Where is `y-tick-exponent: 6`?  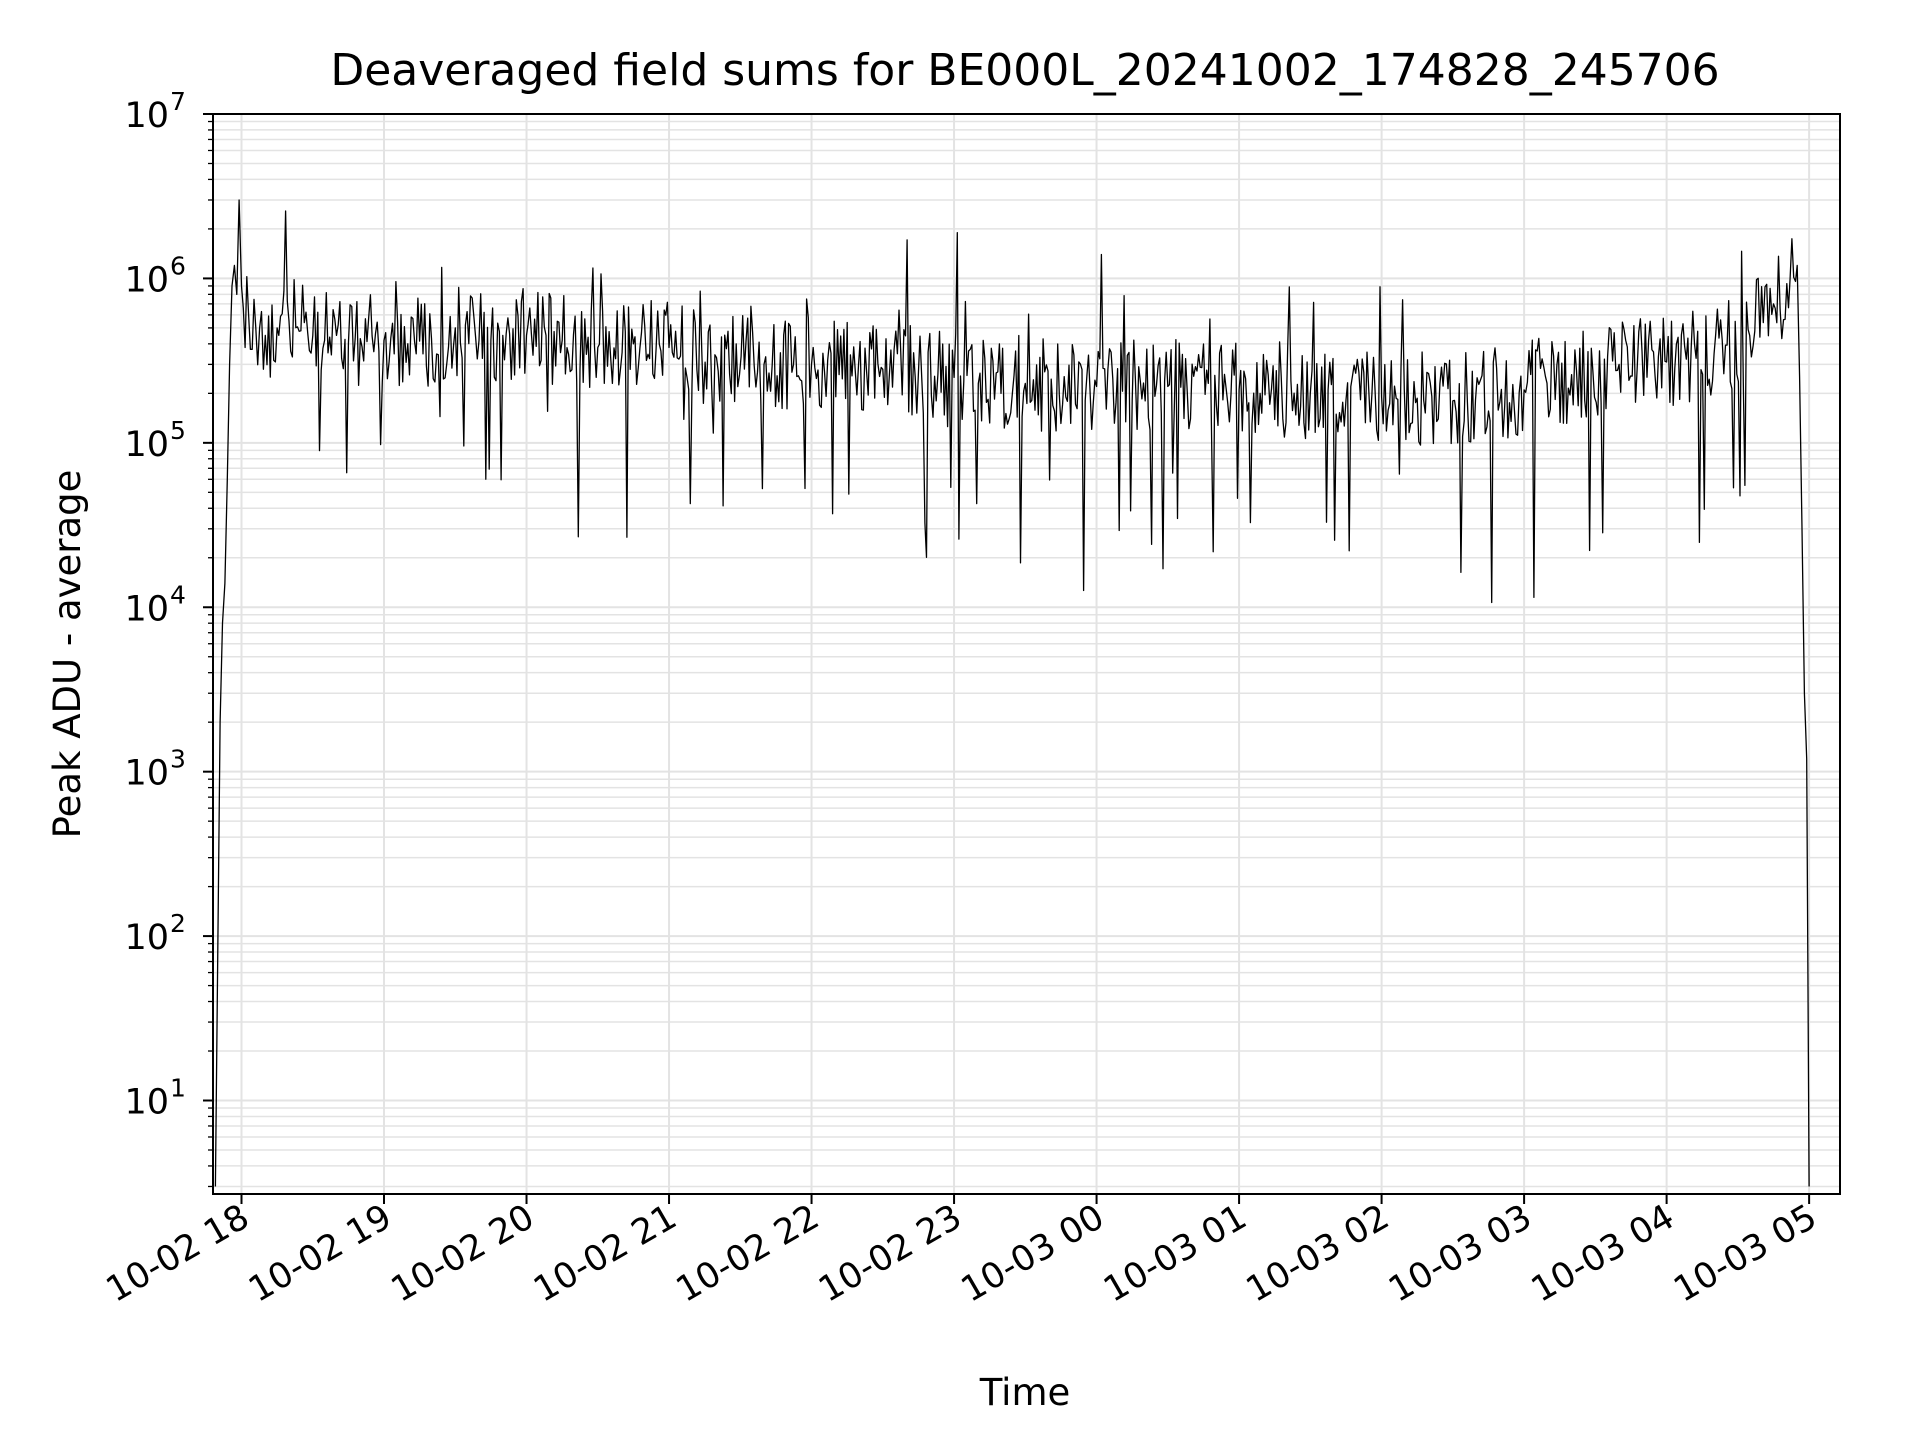 y-tick-exponent: 6 is located at coordinates (178, 265).